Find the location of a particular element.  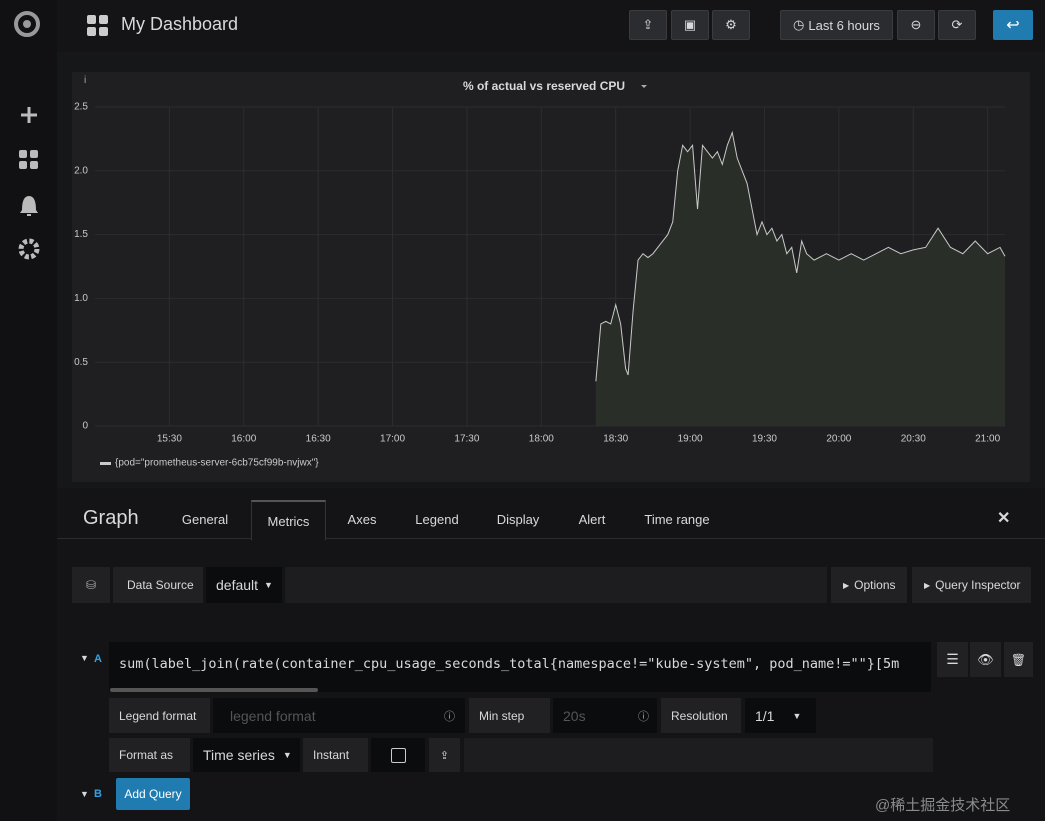

x-tick-label: 15:30 is located at coordinates (169, 439).